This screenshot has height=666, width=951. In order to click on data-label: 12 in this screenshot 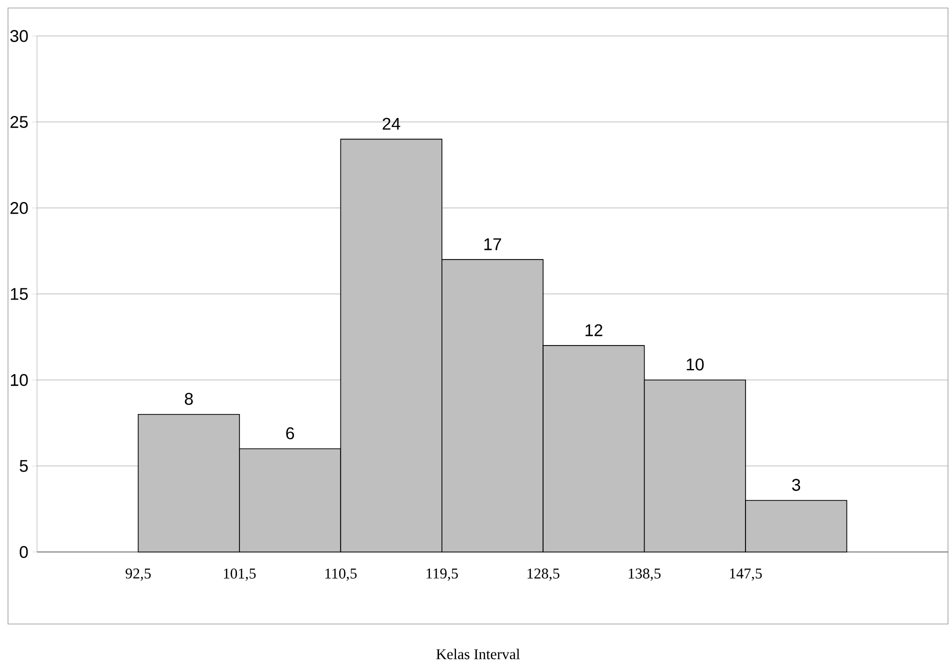, I will do `click(594, 330)`.